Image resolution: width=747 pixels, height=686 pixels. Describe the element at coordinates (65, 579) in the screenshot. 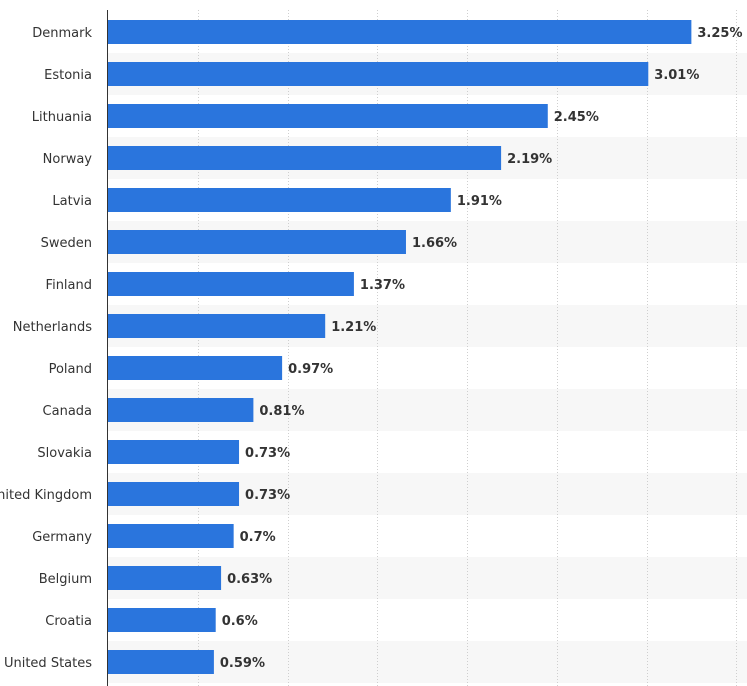

I see `category-label: Belgium` at that location.